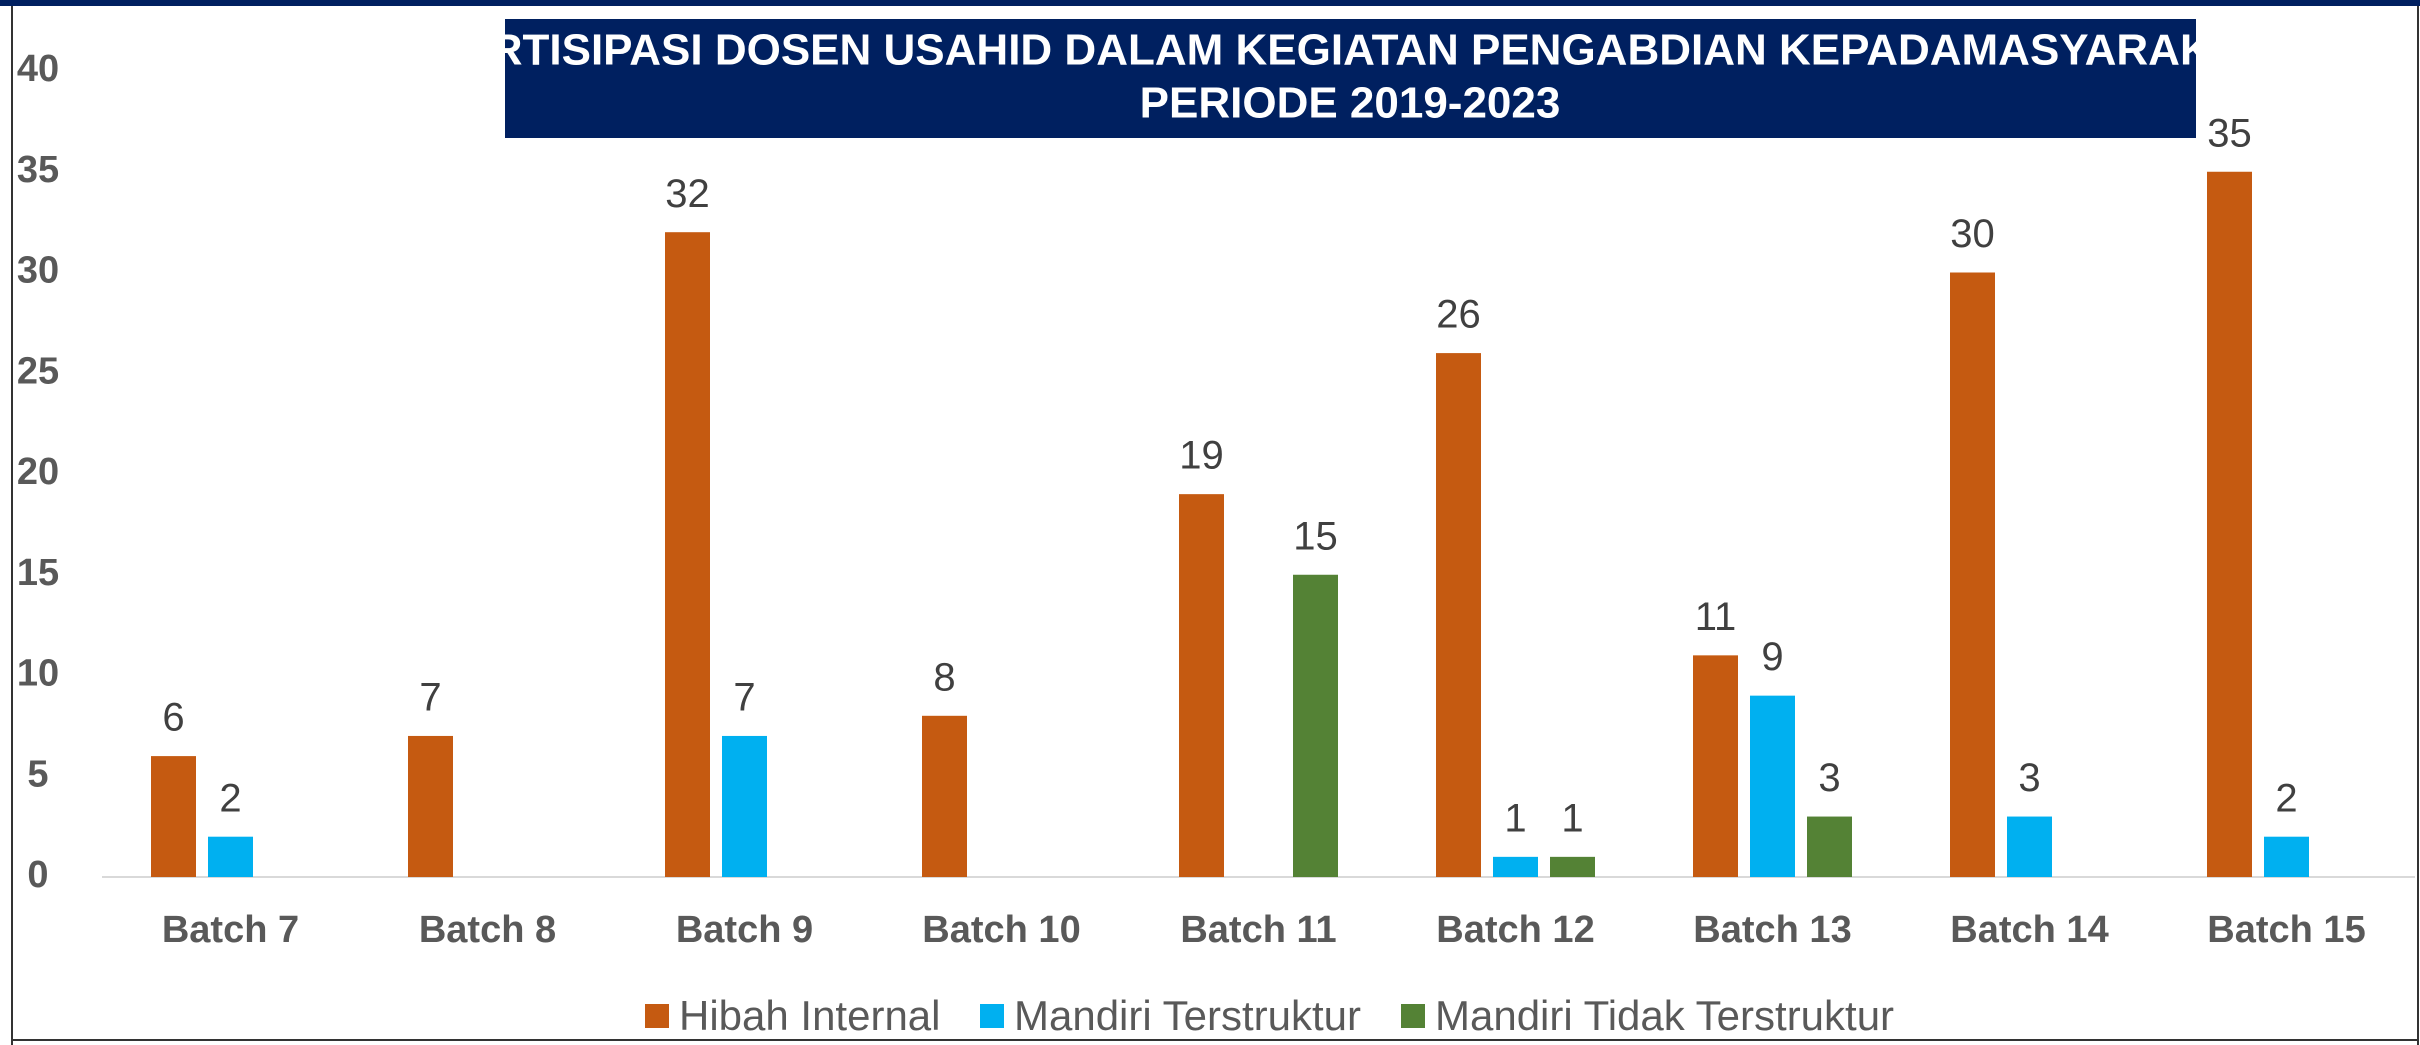 This screenshot has width=2420, height=1045. Describe the element at coordinates (1972, 234) in the screenshot. I see `data-label: 30` at that location.